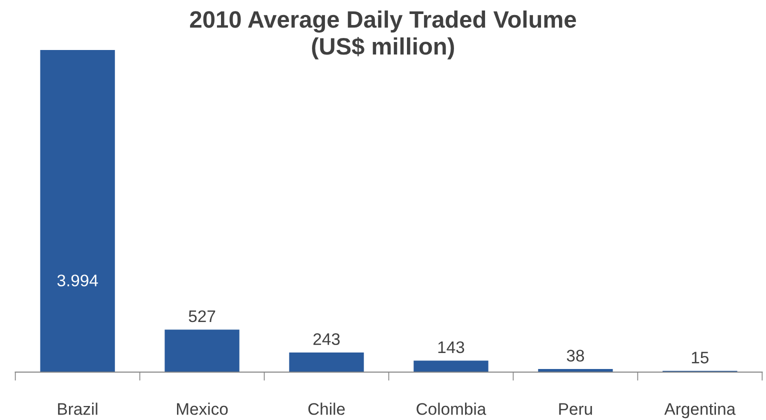 The width and height of the screenshot is (766, 420). What do you see at coordinates (700, 410) in the screenshot?
I see `x-tick-label: Argentina` at bounding box center [700, 410].